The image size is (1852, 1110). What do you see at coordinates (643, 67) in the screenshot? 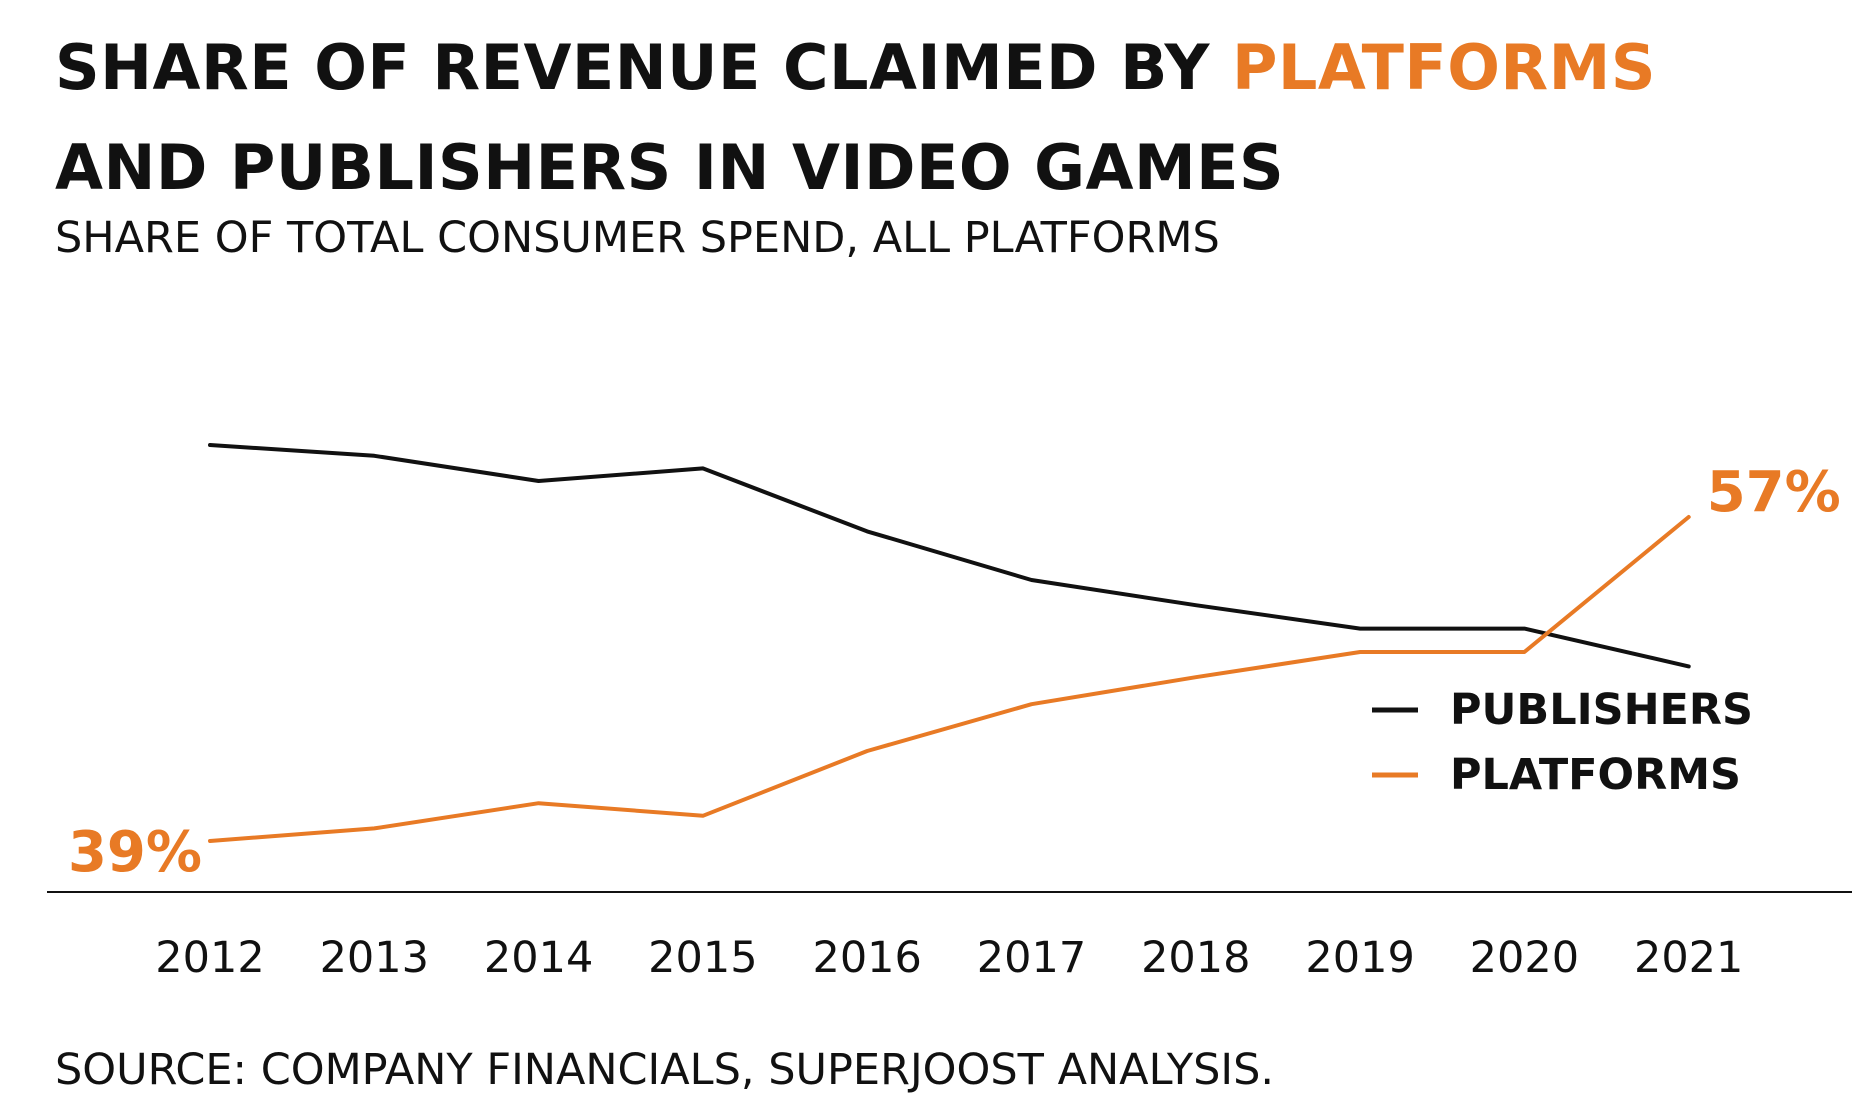
I see `title-line1-text: SHARE OF REVENUE CLAIMED BY` at bounding box center [643, 67].